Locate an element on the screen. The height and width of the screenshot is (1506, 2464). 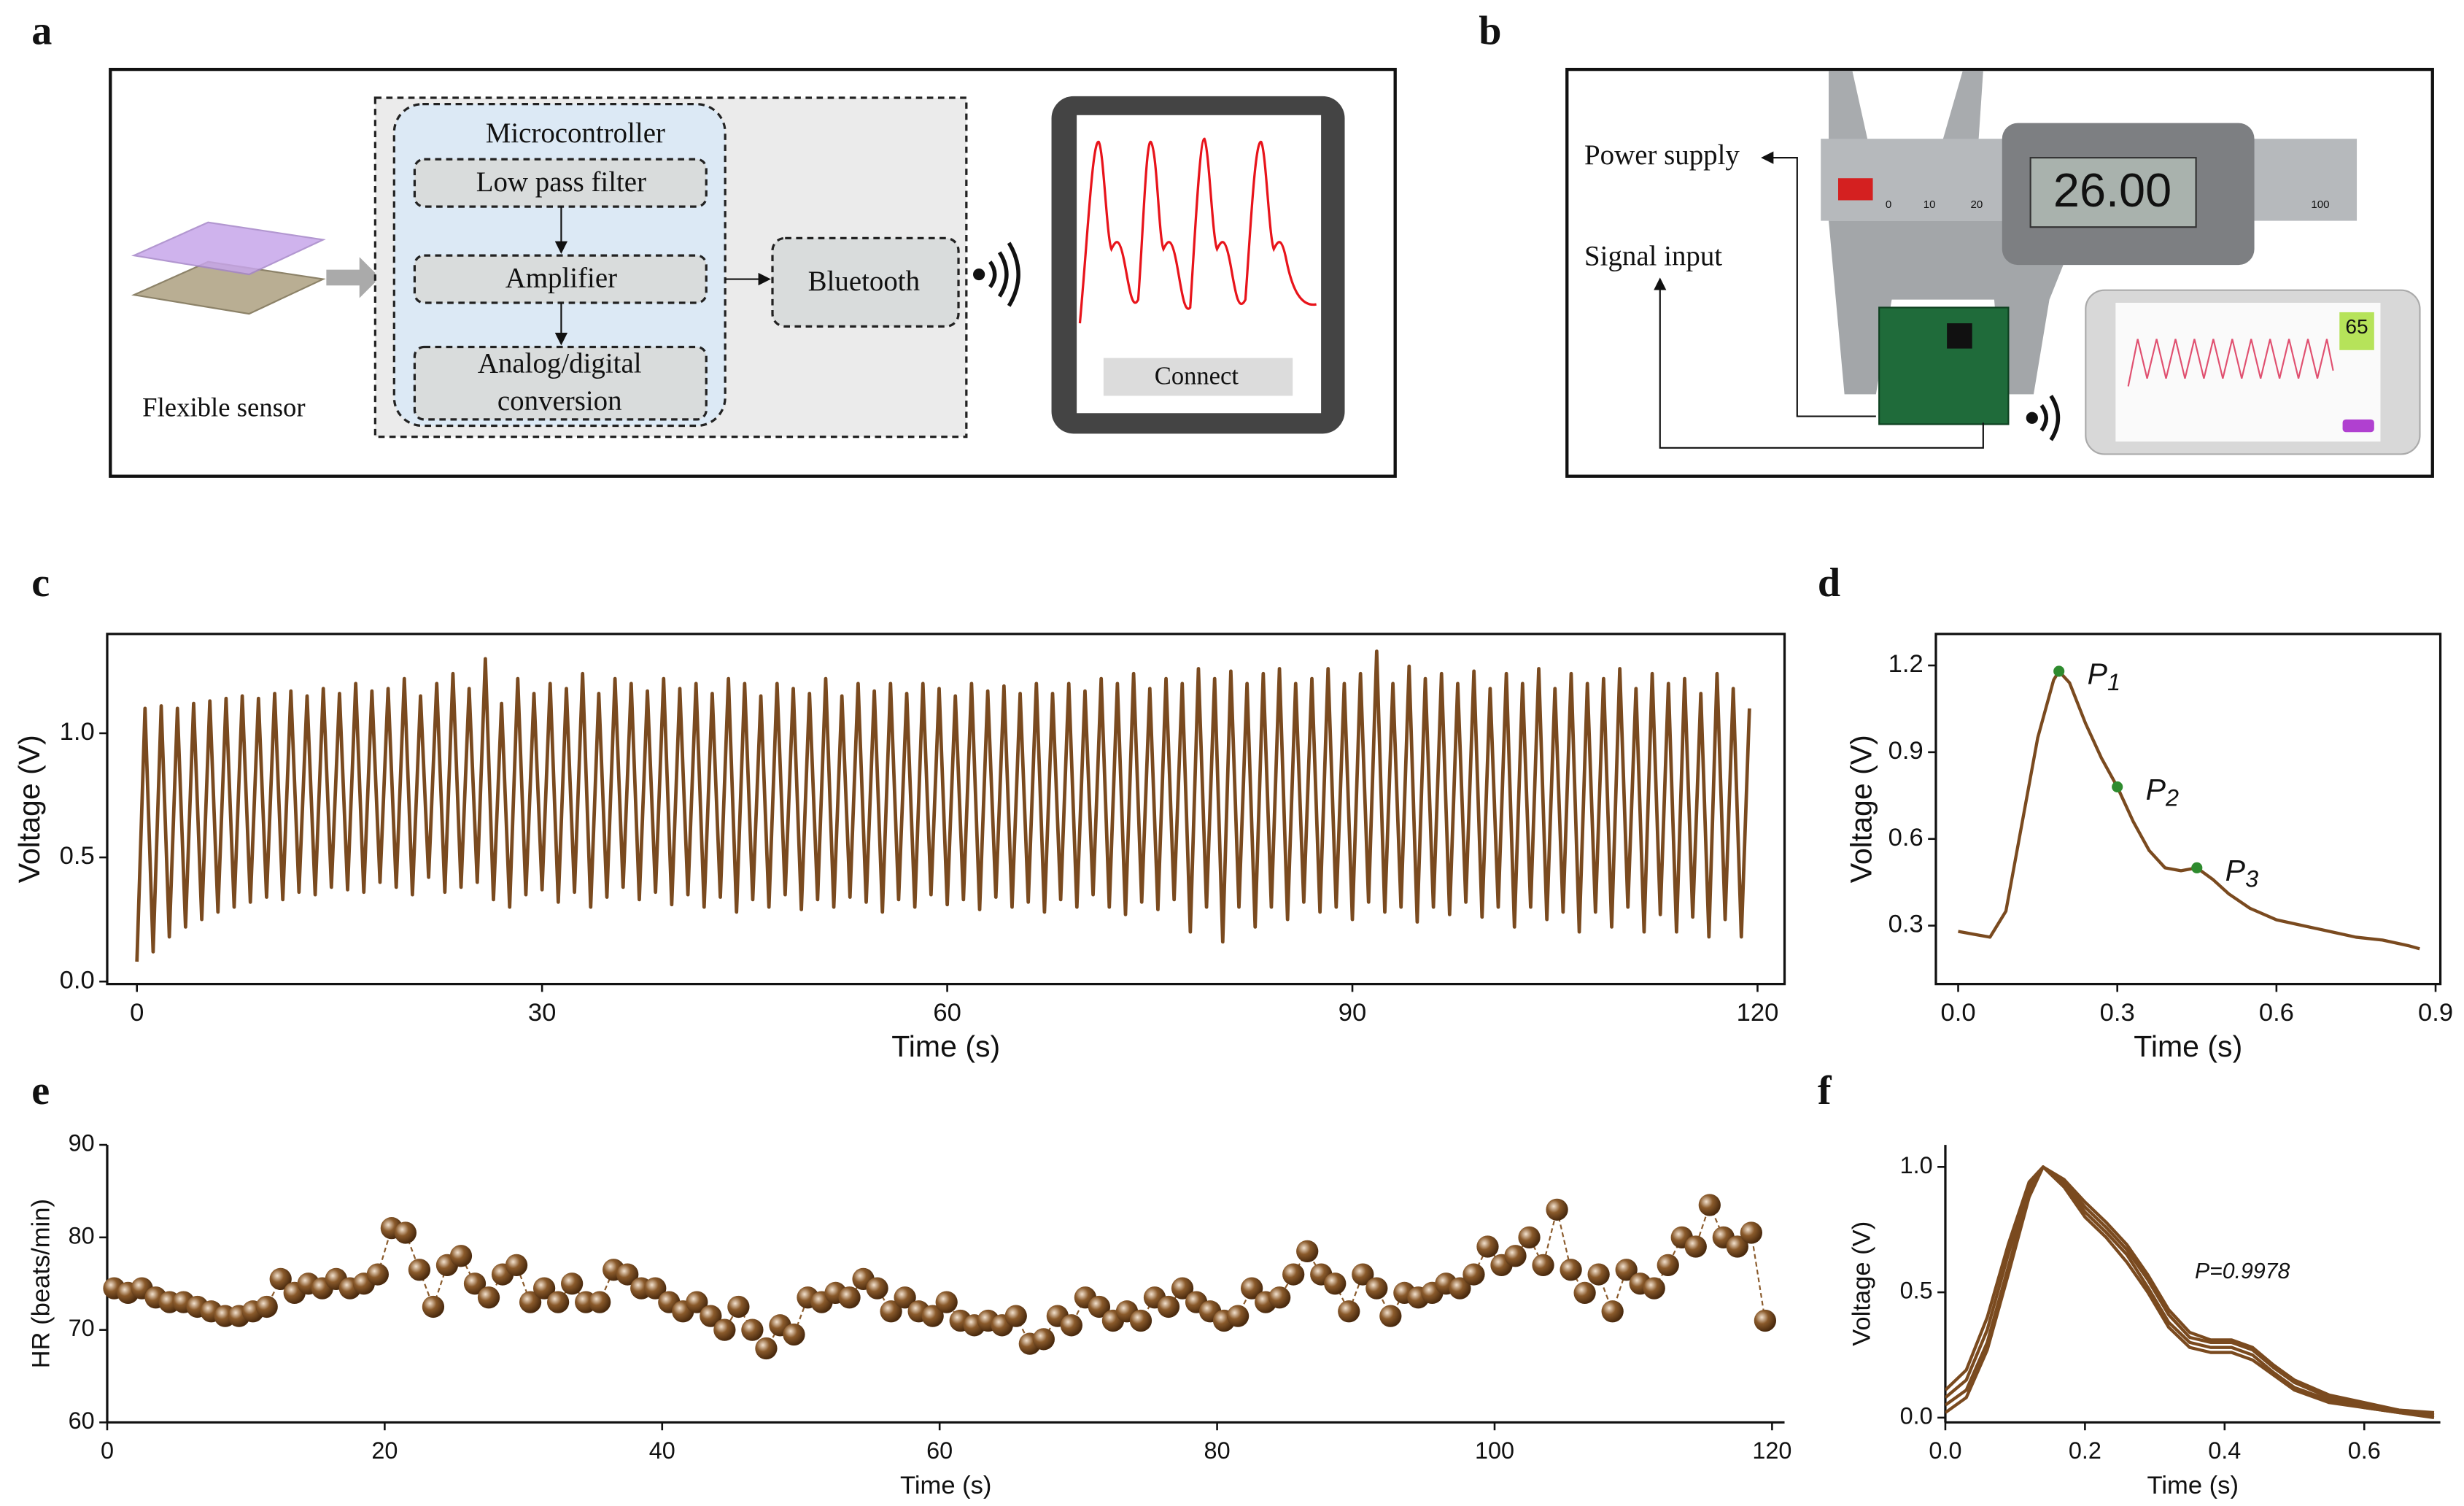
y-tick-label: 60 is located at coordinates (82, 1420).